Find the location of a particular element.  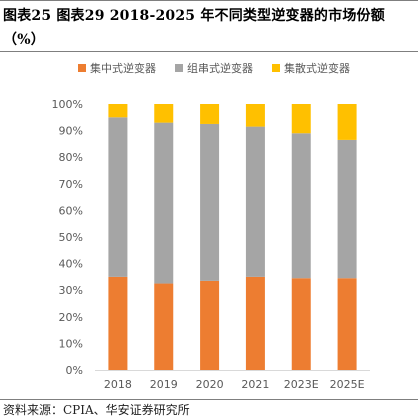

x-tick-label: 2019 is located at coordinates (164, 384).